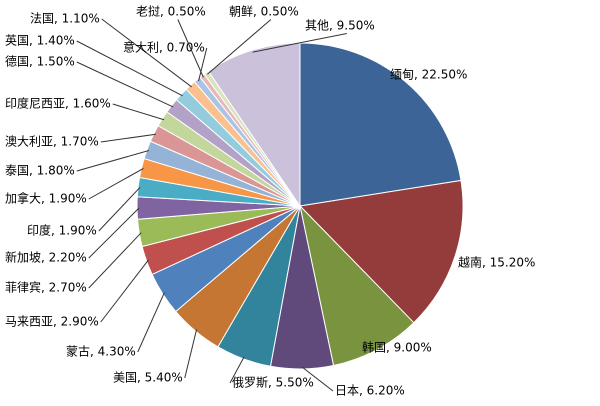 This screenshot has width=600, height=406. Describe the element at coordinates (273, 383) in the screenshot. I see `data-label: 俄罗斯, 5.50%` at that location.